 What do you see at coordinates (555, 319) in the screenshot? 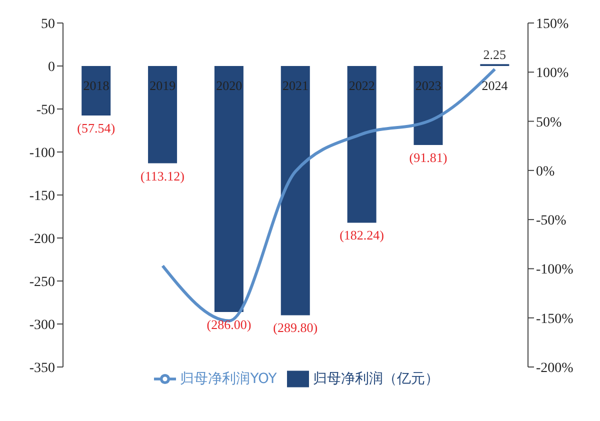
I see `y2-tick-label: -150%` at bounding box center [555, 319].